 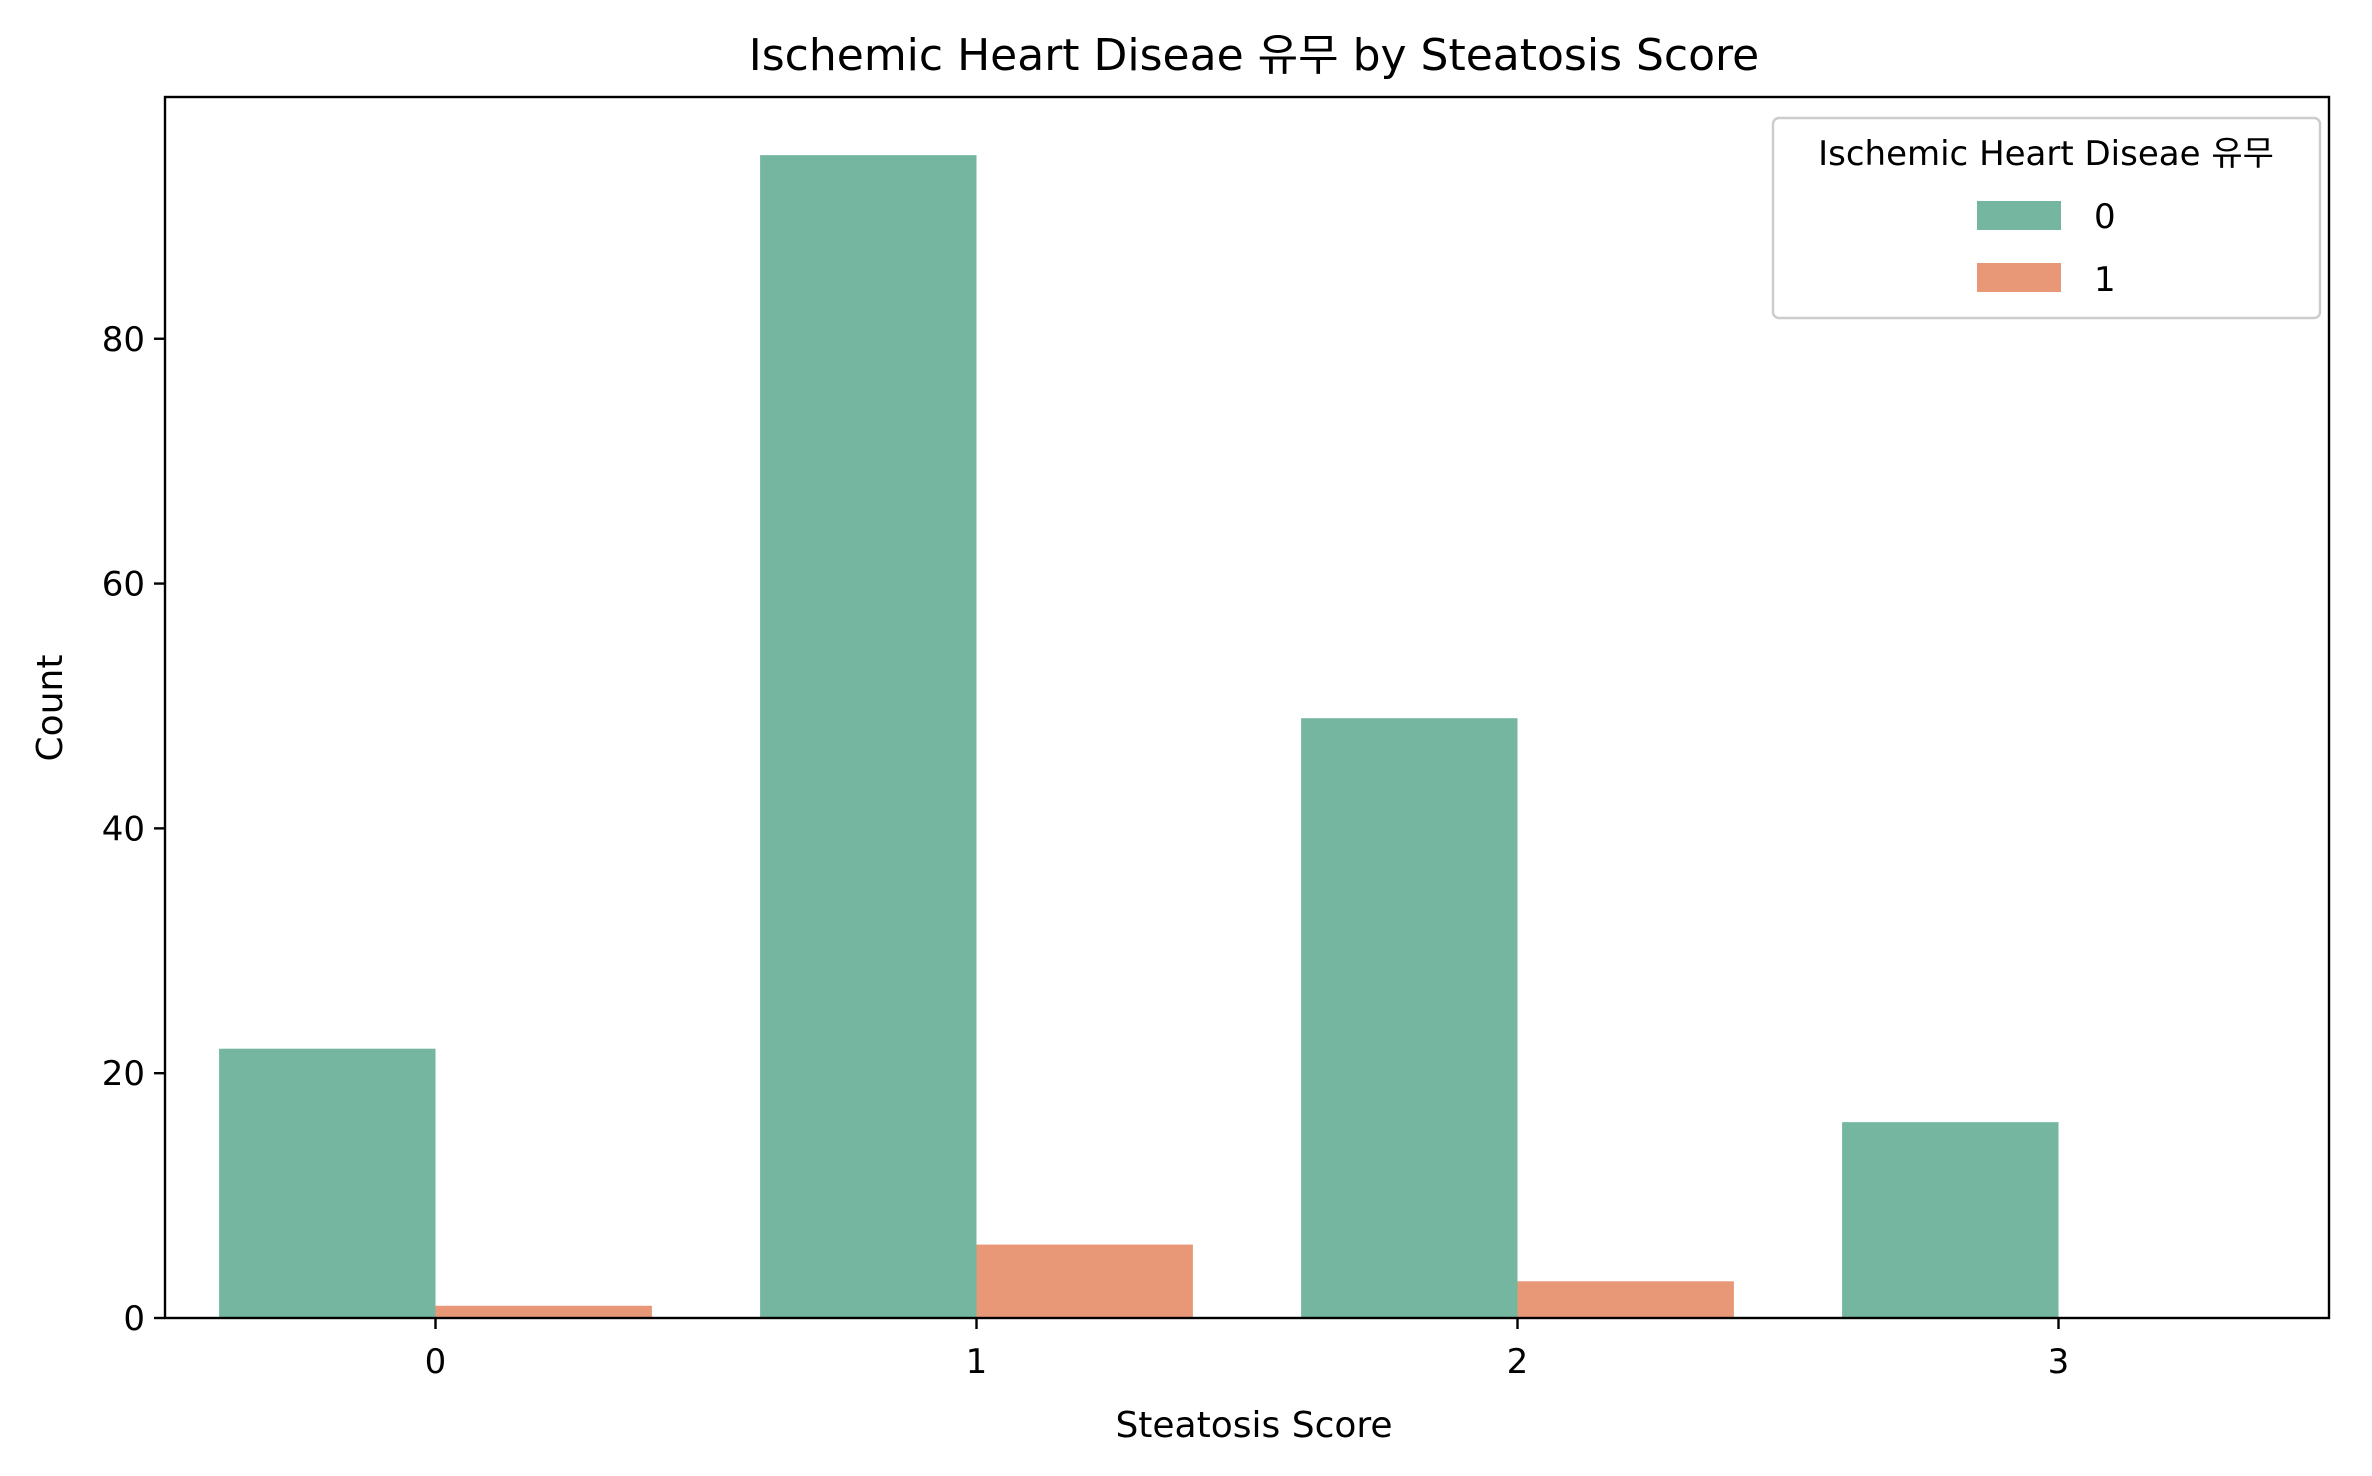 I want to click on y-tick-label: 40, so click(x=123, y=829).